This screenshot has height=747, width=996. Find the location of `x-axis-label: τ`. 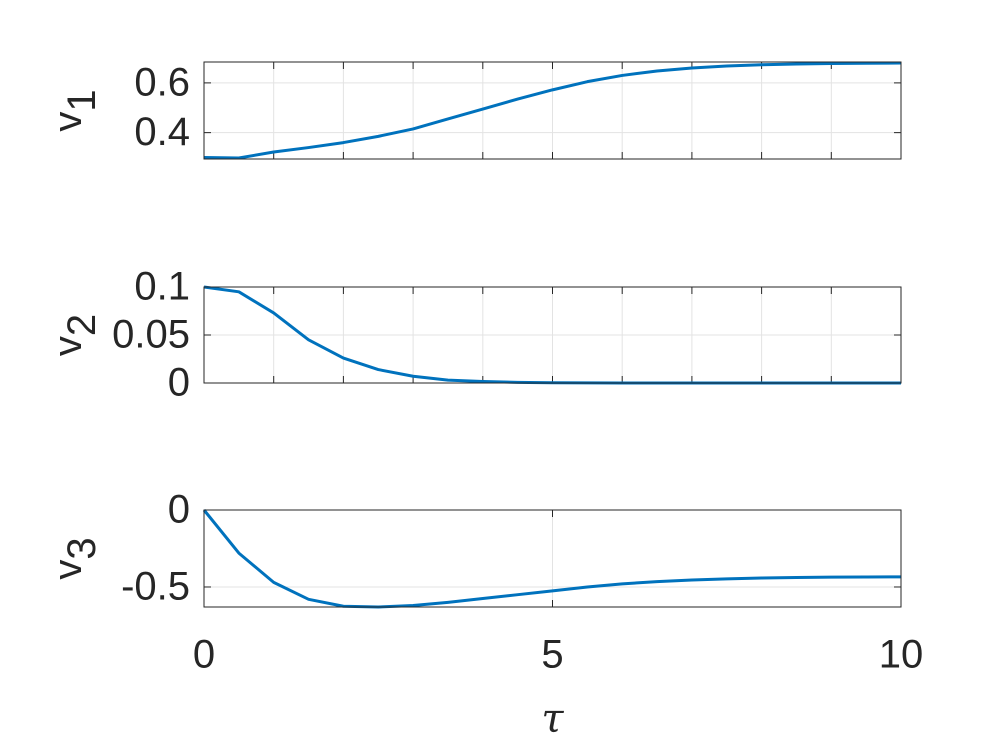

x-axis-label: τ is located at coordinates (552, 719).